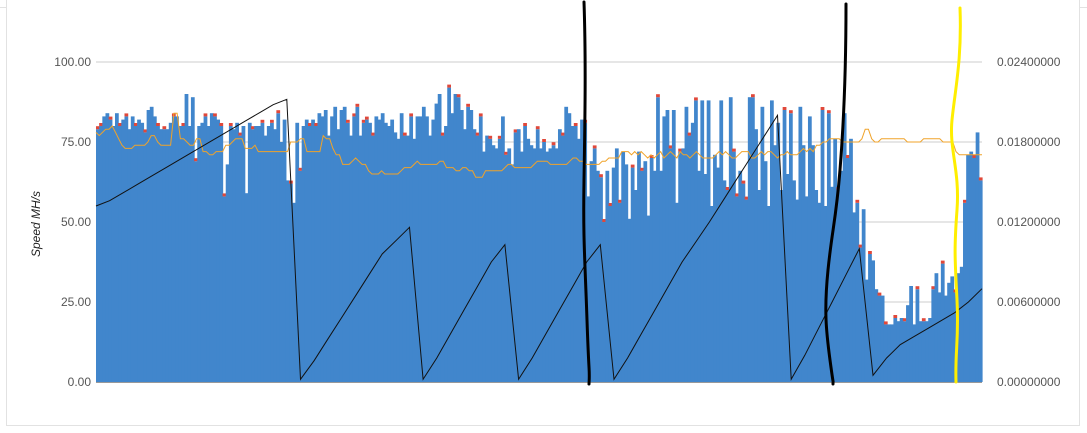  What do you see at coordinates (76, 302) in the screenshot?
I see `y-tick-label: 25.00` at bounding box center [76, 302].